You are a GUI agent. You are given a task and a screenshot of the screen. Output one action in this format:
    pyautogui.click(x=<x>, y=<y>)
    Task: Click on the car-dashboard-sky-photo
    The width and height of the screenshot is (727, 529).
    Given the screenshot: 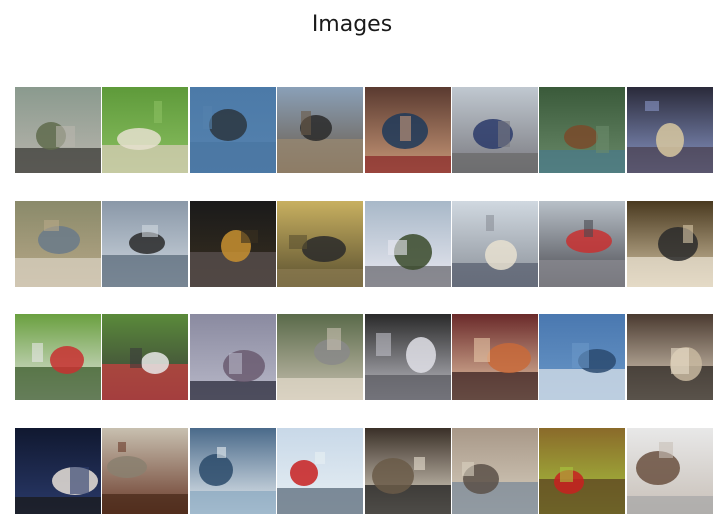 What is the action you would take?
    pyautogui.click(x=145, y=244)
    